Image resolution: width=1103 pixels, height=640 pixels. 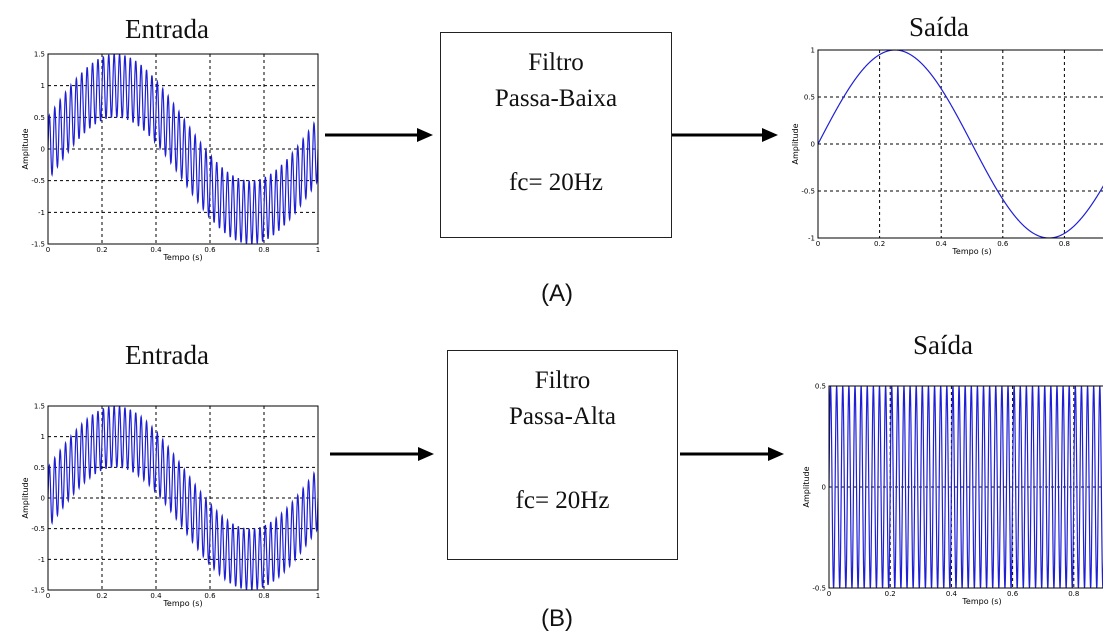 What do you see at coordinates (557, 293) in the screenshot?
I see `caption-a: (A)` at bounding box center [557, 293].